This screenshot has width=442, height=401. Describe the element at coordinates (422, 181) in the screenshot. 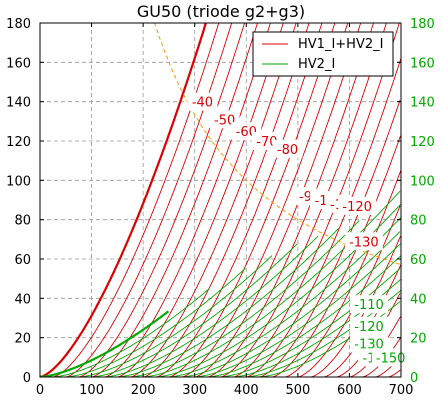

I see `y-tick-label-right: 100` at that location.